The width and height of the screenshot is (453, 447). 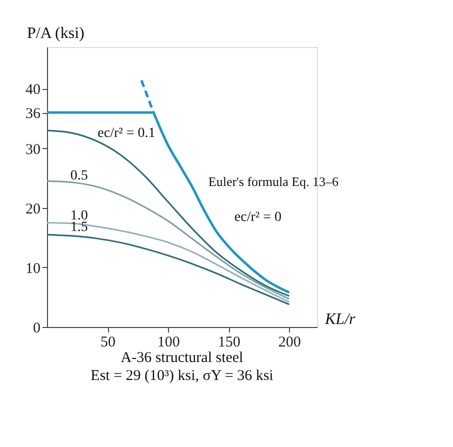 What do you see at coordinates (289, 342) in the screenshot?
I see `x-tick-label: 200` at bounding box center [289, 342].